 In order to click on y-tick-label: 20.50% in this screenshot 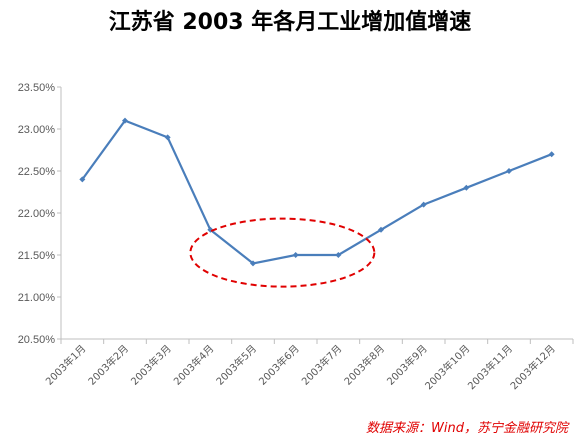, I will do `click(37, 340)`.